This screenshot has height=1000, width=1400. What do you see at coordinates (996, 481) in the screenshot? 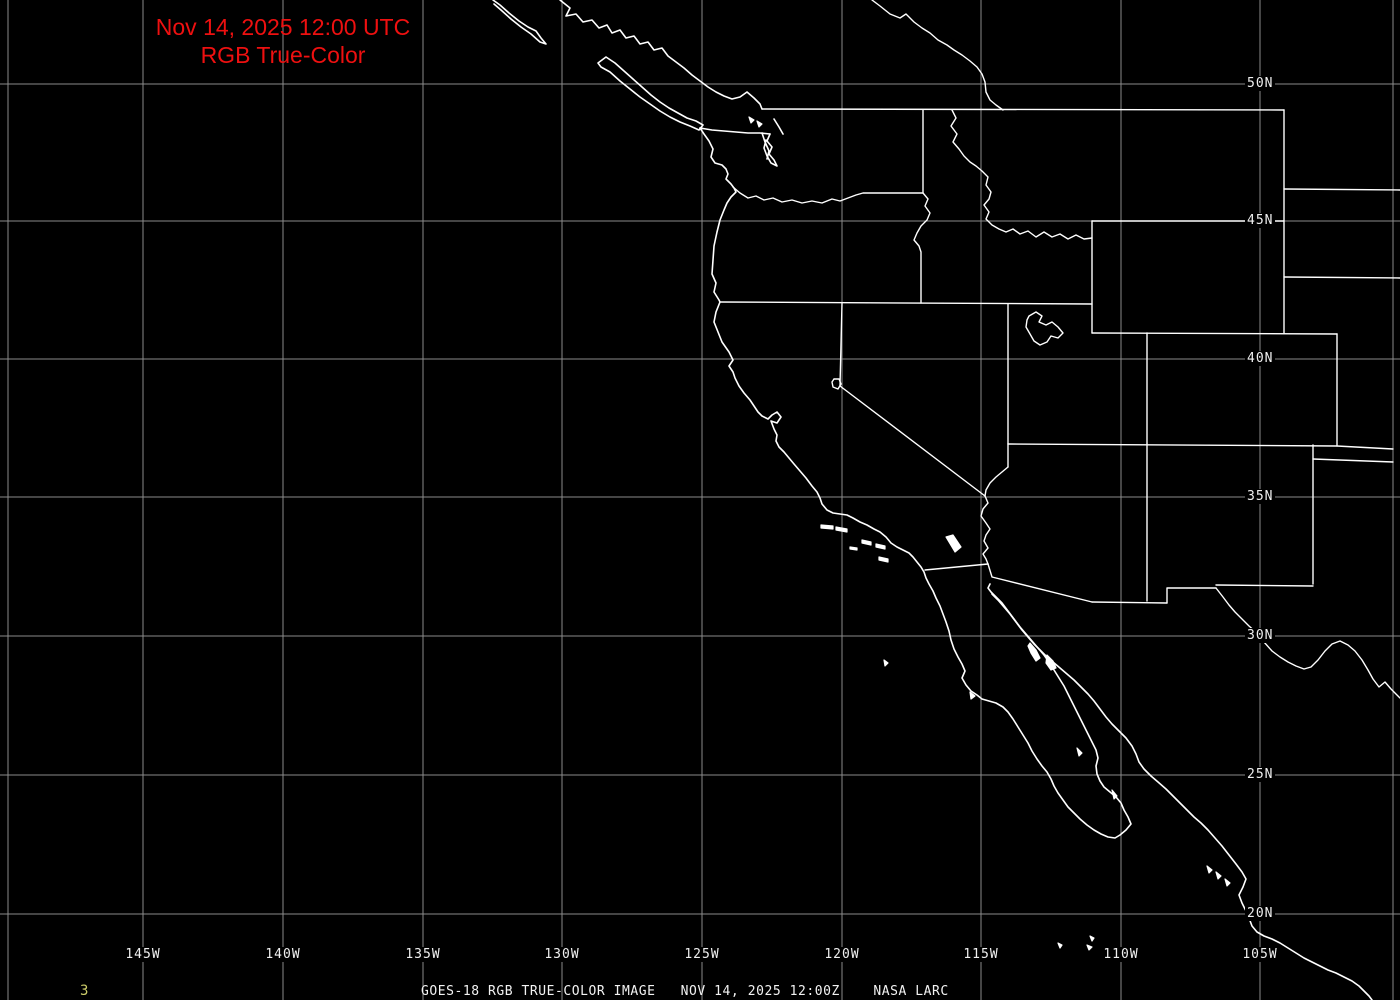
I see `border-colorado-river-upper` at bounding box center [996, 481].